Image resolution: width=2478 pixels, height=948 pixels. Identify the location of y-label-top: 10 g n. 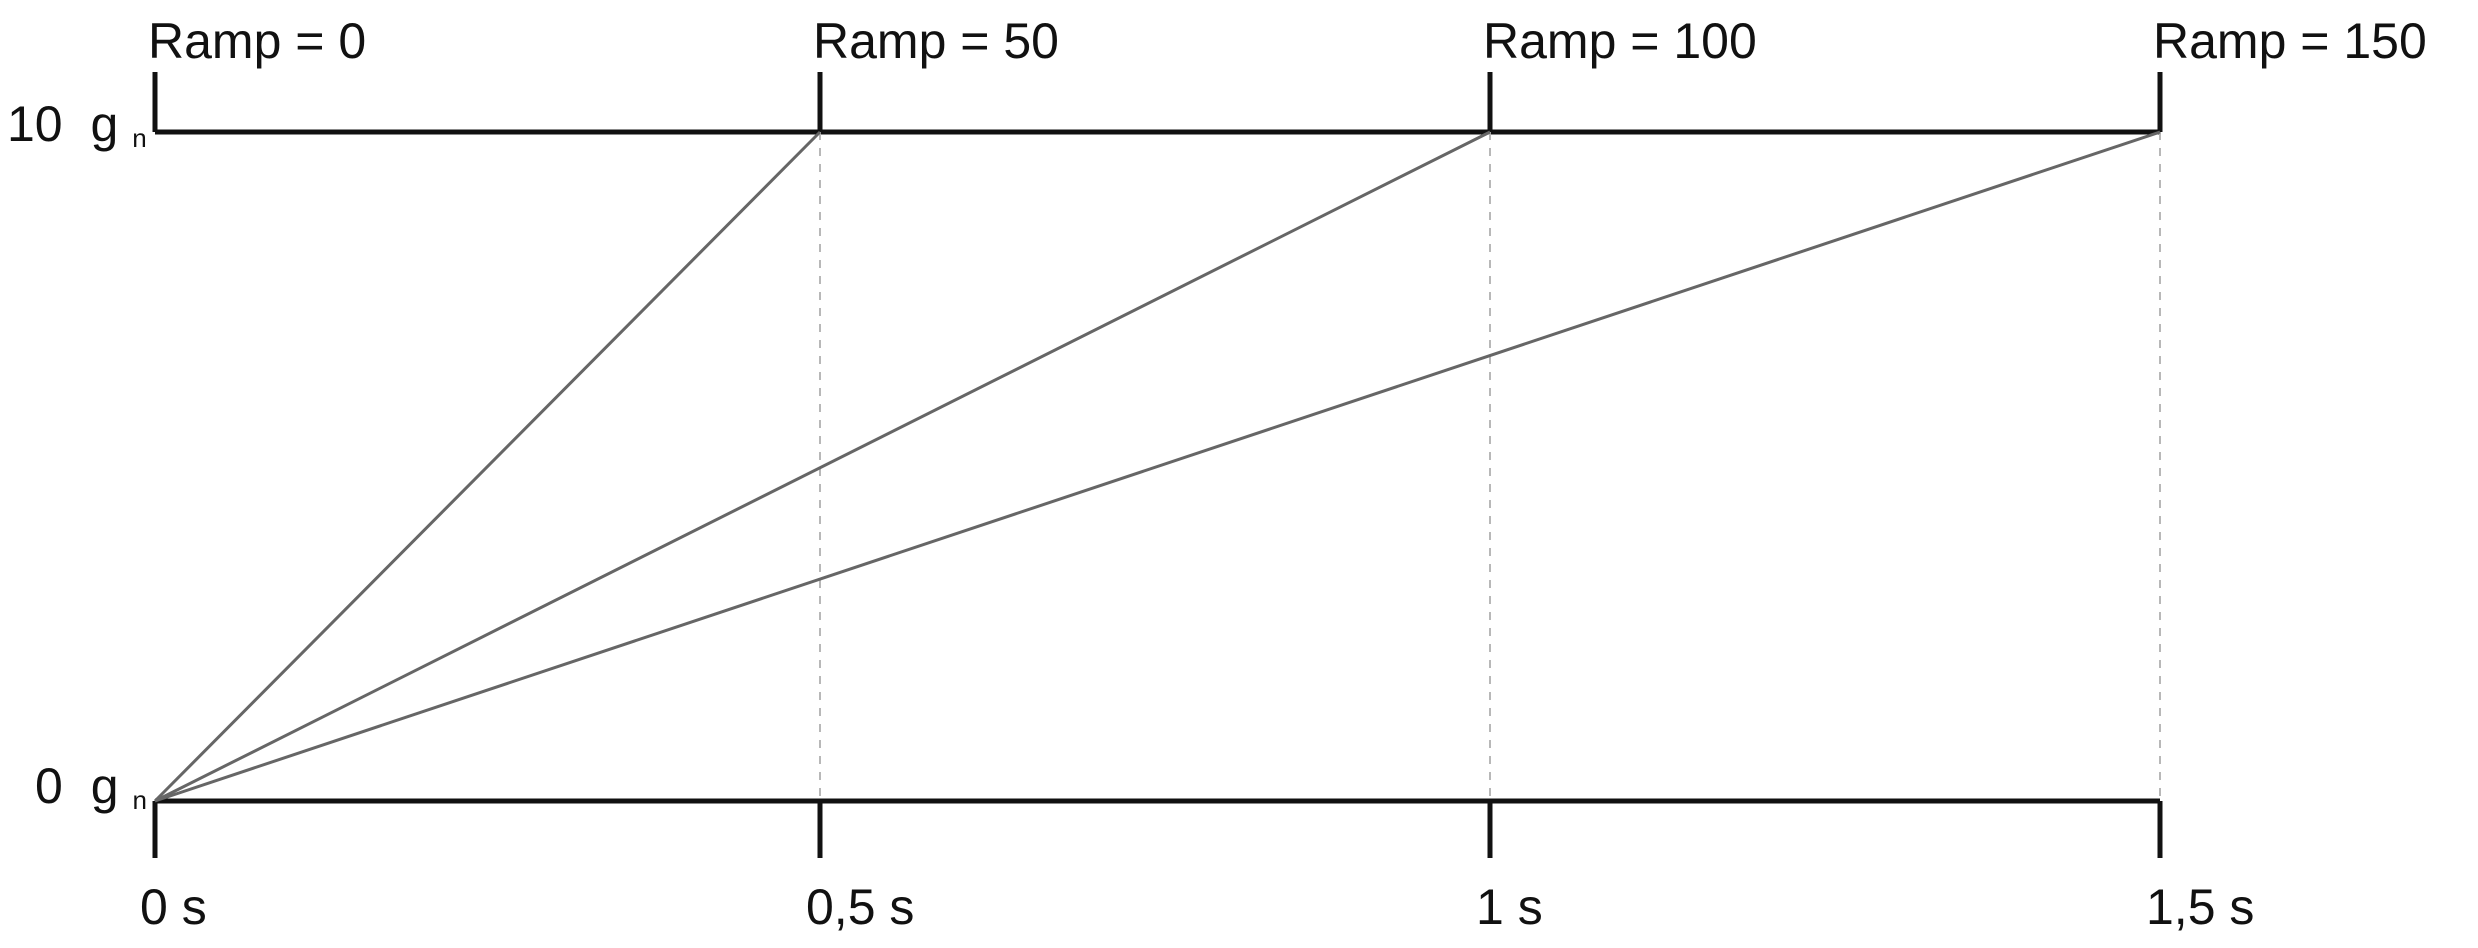
(77, 124).